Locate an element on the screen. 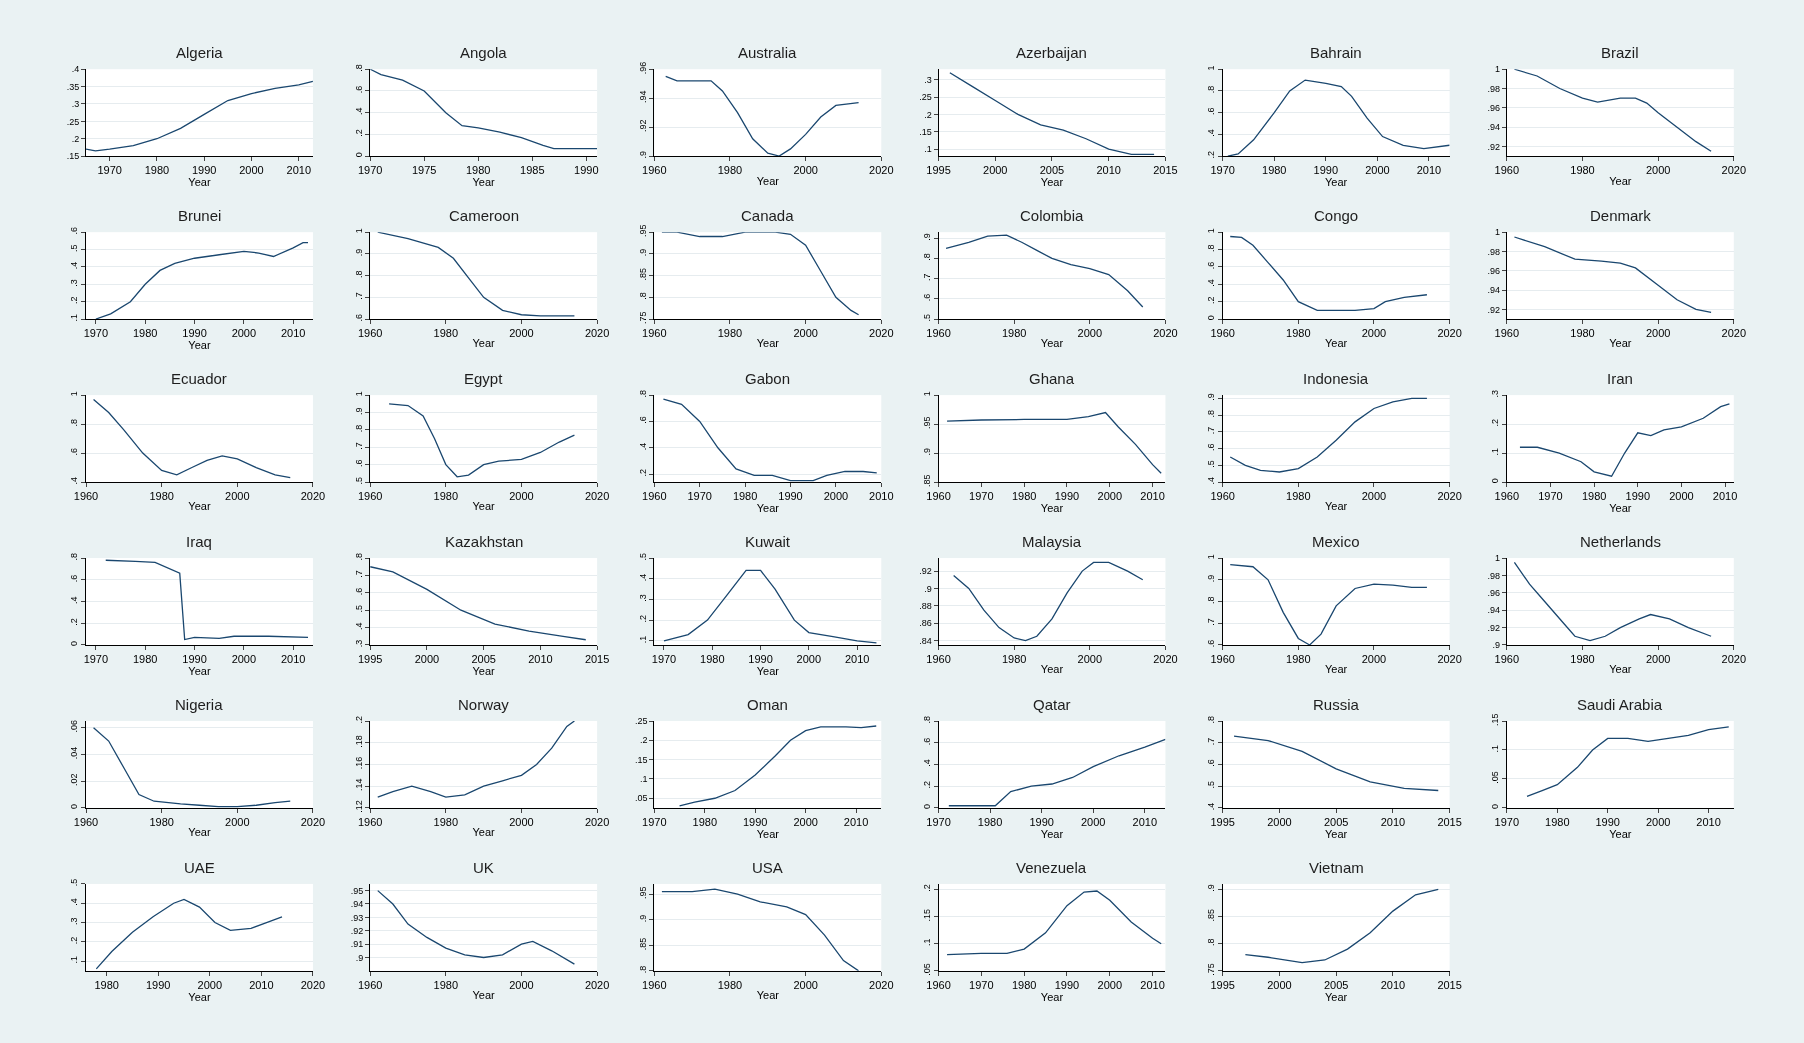 Image resolution: width=1804 pixels, height=1043 pixels. y-tick-label: .4 is located at coordinates (1211, 133).